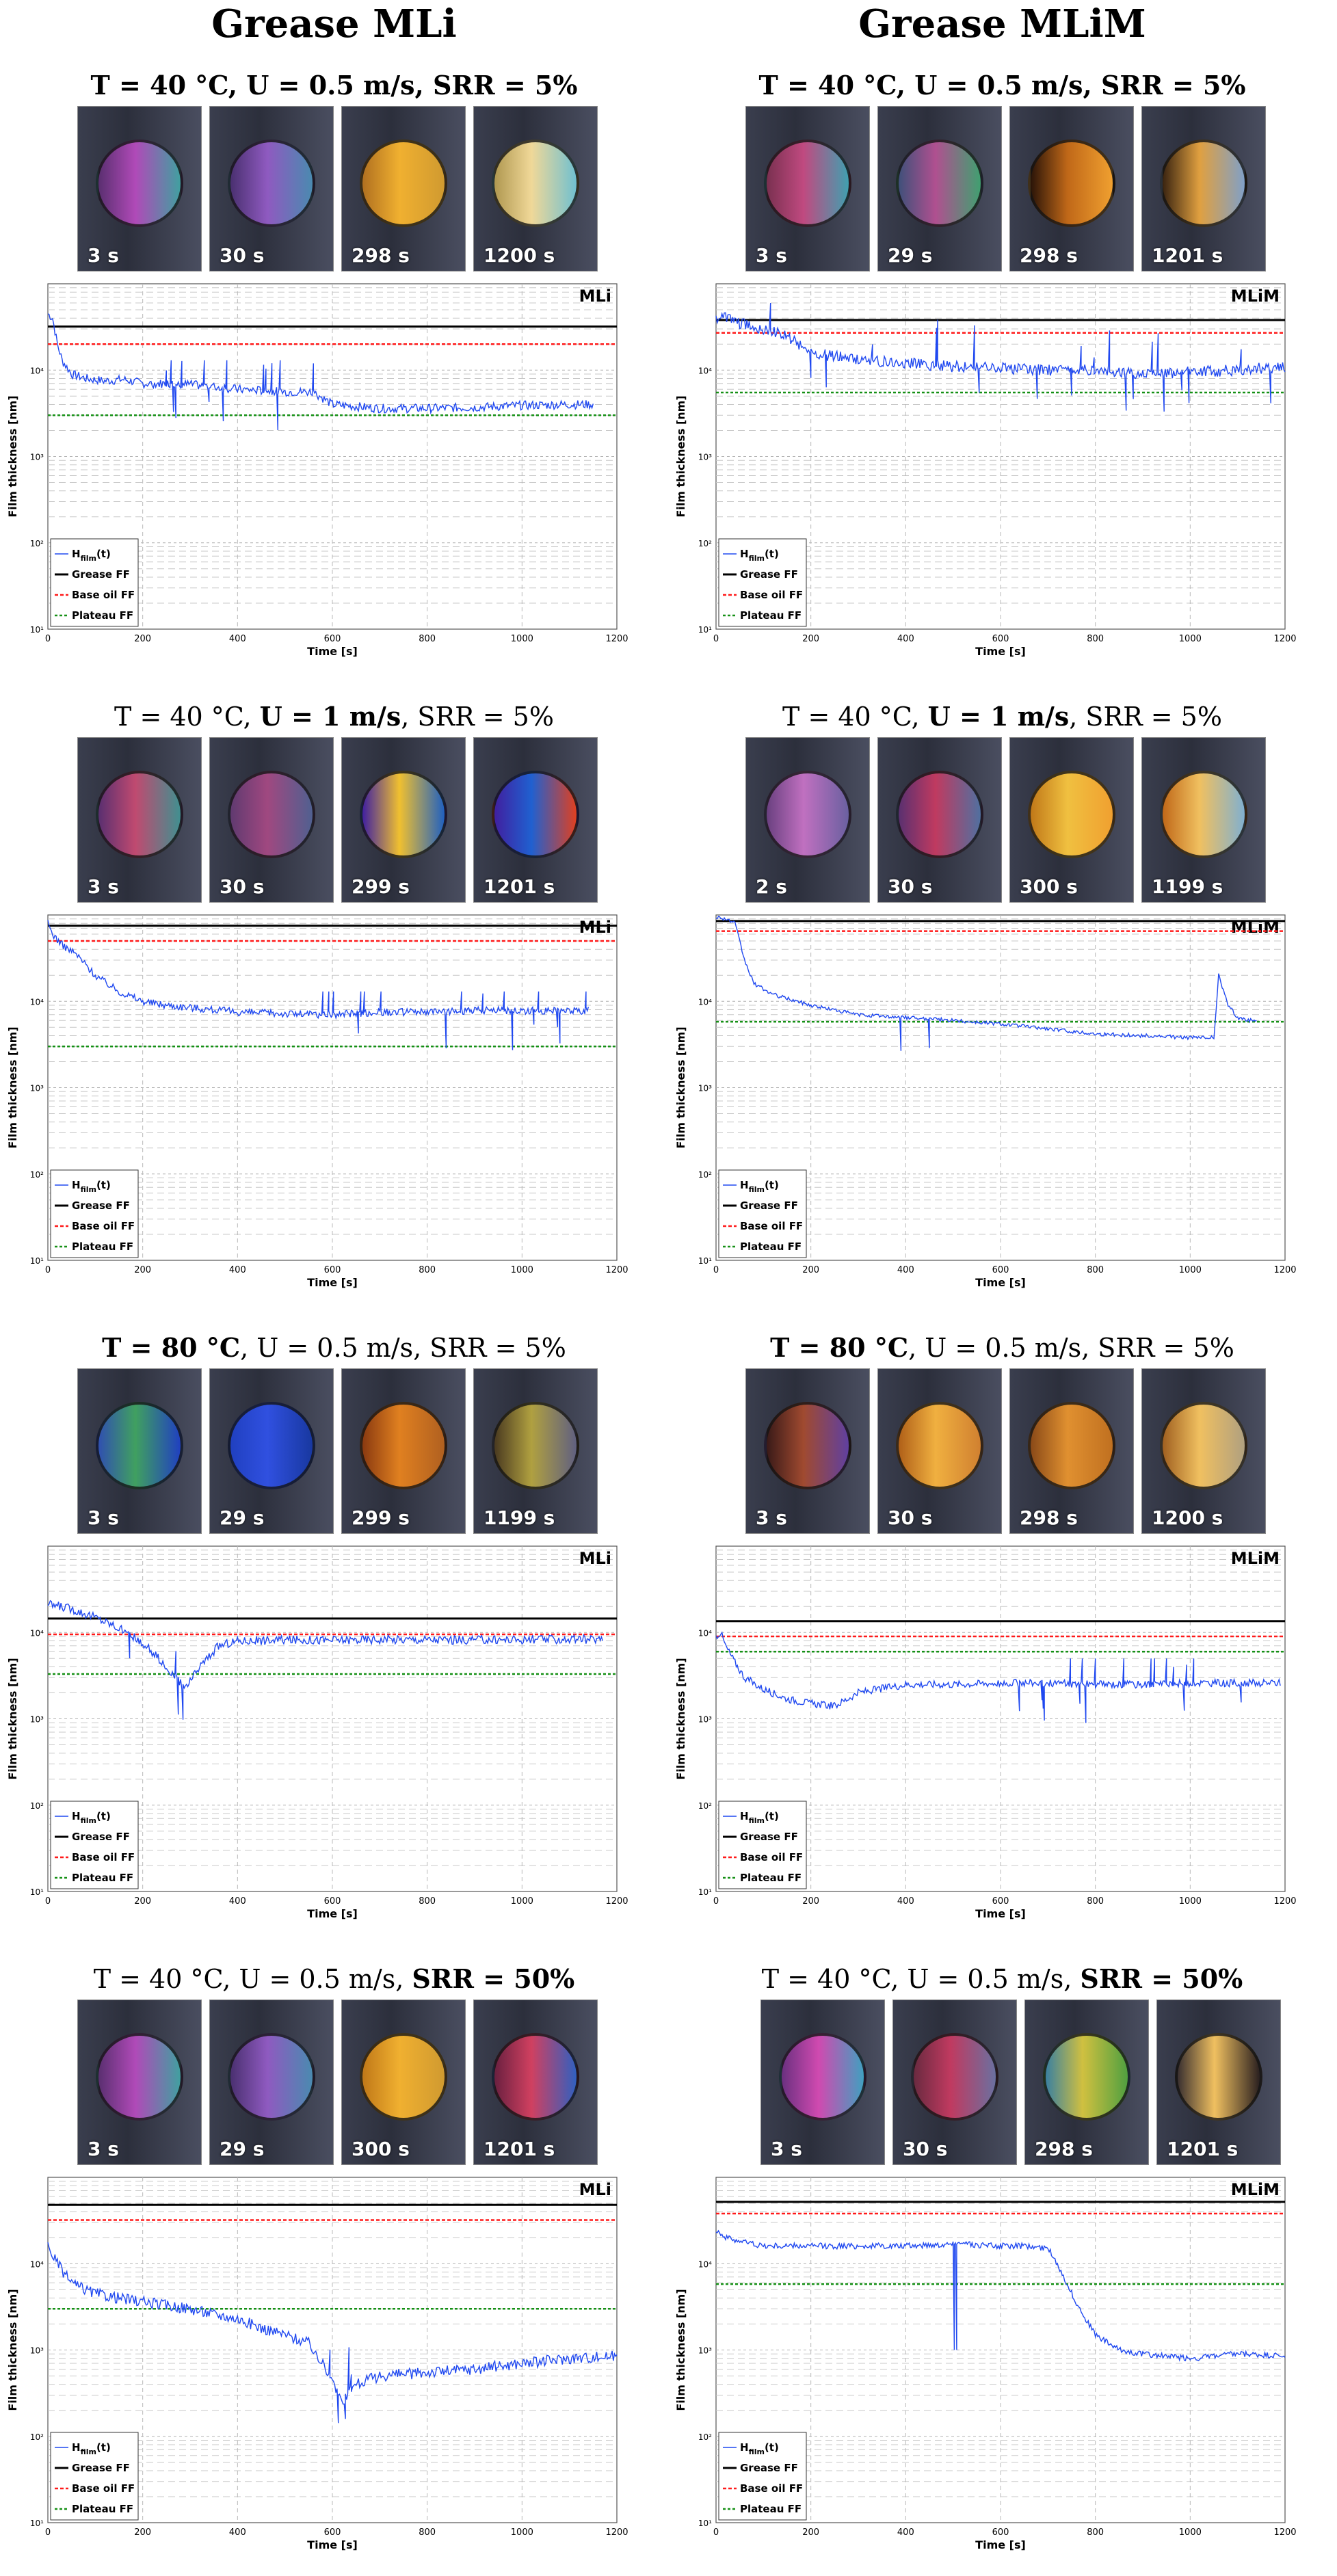 This screenshot has height=2576, width=1337. What do you see at coordinates (759, 2448) in the screenshot?
I see `legend-label: Hfilm(t)` at bounding box center [759, 2448].